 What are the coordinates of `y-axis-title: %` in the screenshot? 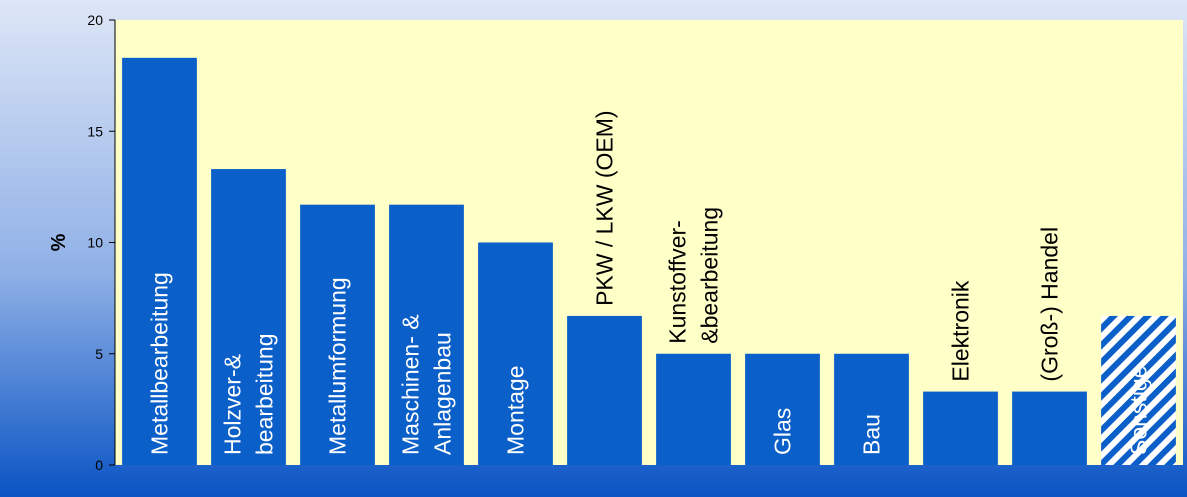 It's located at (59, 242).